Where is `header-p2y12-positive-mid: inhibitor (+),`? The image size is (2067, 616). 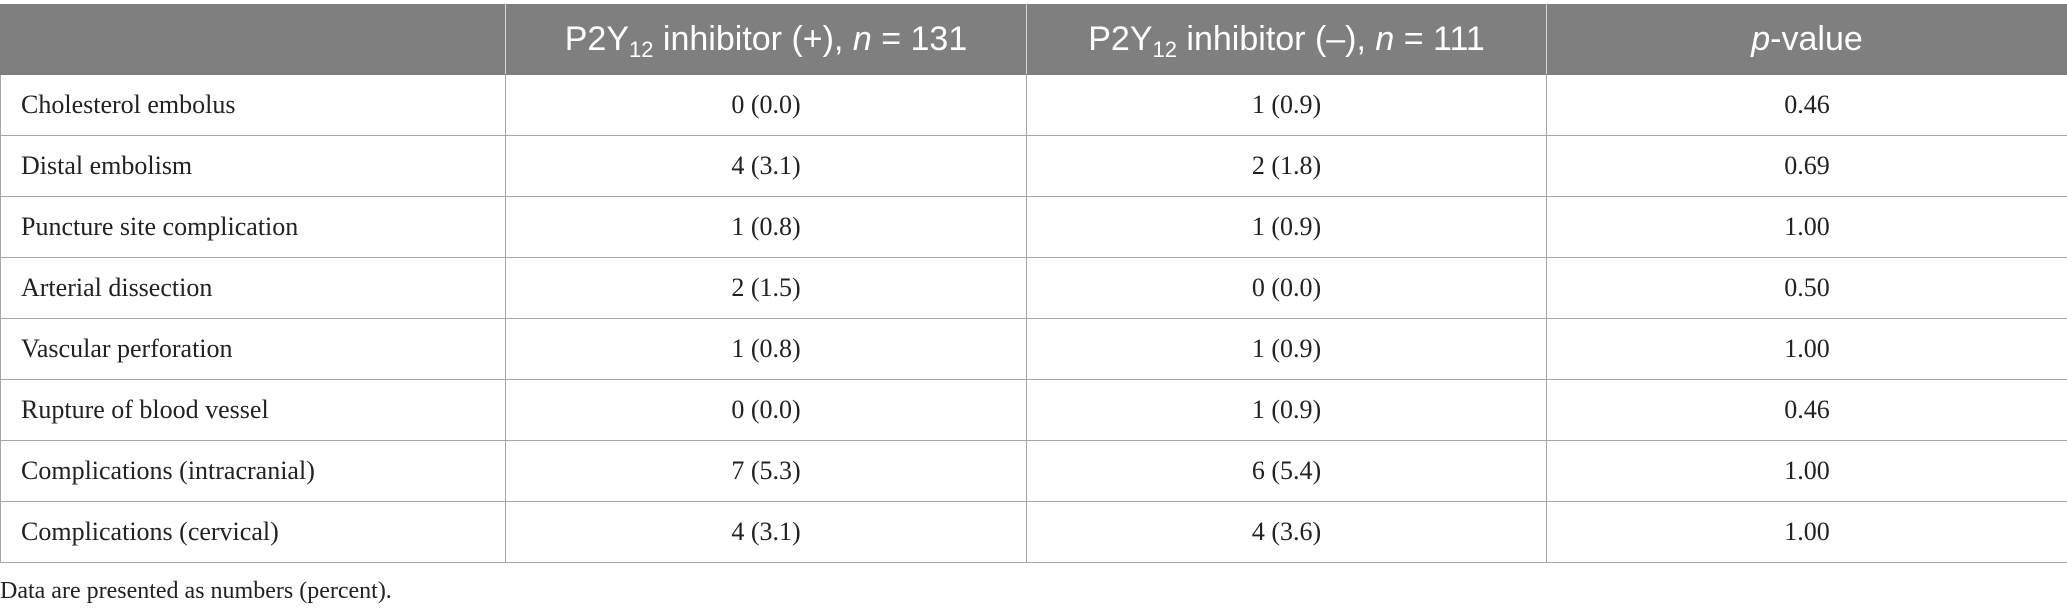
header-p2y12-positive-mid: inhibitor (+), is located at coordinates (753, 39).